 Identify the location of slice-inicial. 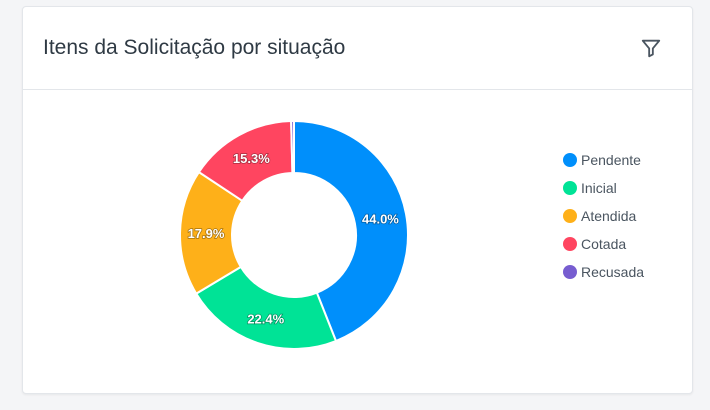
(266, 307).